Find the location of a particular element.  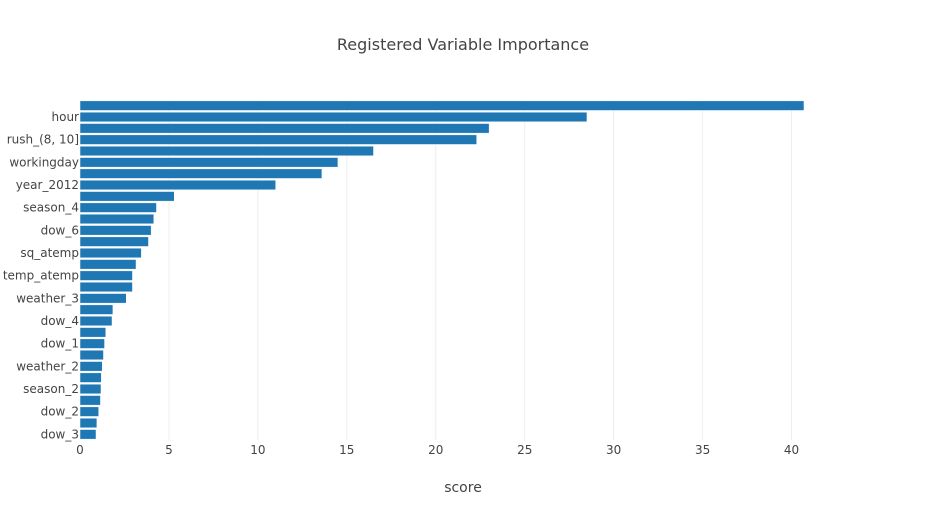

y-tick-label: dow_1 is located at coordinates (60, 344).